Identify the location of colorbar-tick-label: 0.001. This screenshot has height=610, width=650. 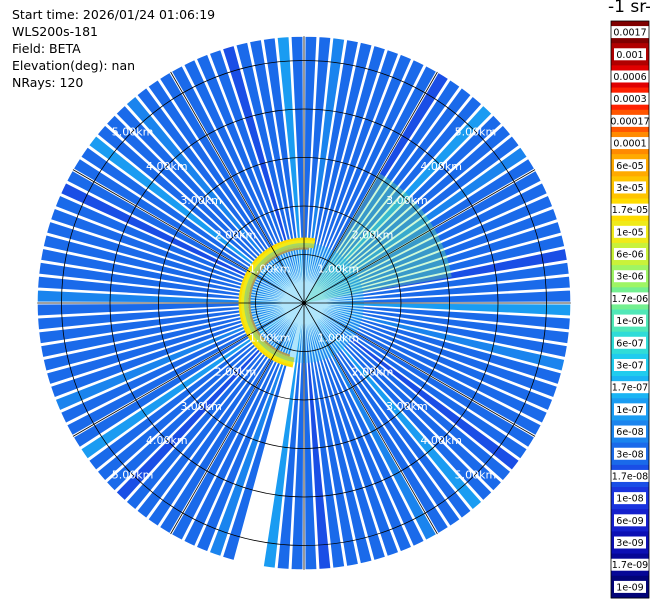
(629, 55).